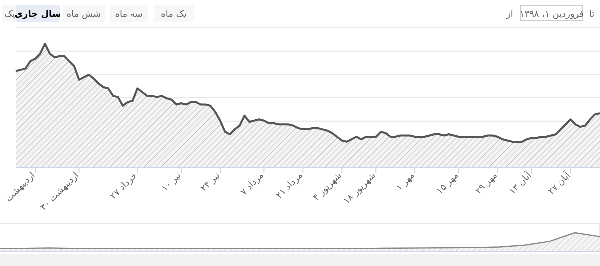 This screenshot has width=600, height=266. I want to click on text: تا, so click(592, 15).